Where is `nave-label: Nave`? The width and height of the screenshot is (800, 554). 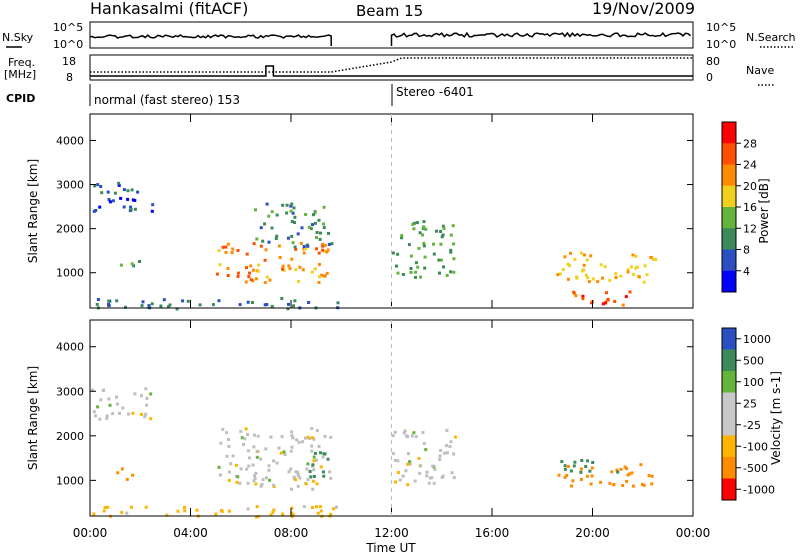 nave-label: Nave is located at coordinates (760, 70).